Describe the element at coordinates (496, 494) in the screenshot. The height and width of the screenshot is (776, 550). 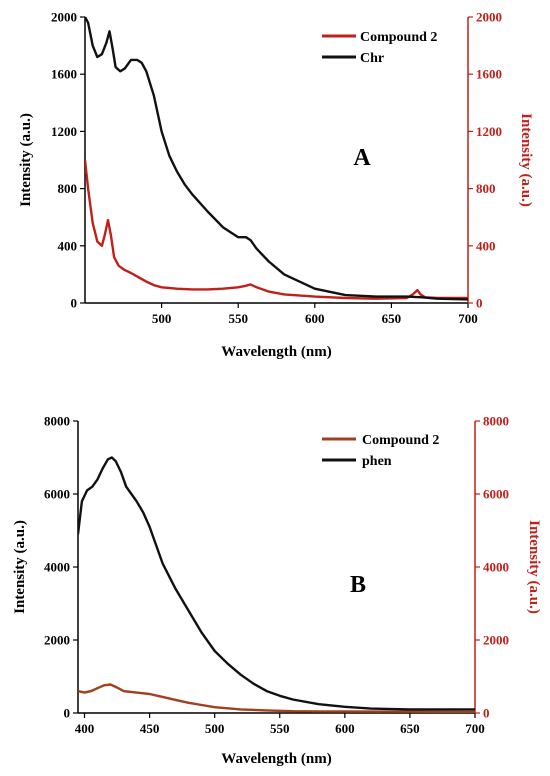
I see `y-right-tick-label: 6000` at that location.